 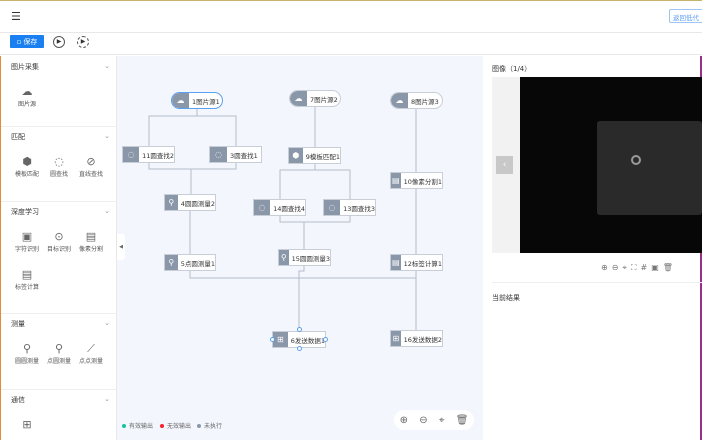 I want to click on flow-node: ⚲ 15圆圆测量3, so click(x=304, y=257).